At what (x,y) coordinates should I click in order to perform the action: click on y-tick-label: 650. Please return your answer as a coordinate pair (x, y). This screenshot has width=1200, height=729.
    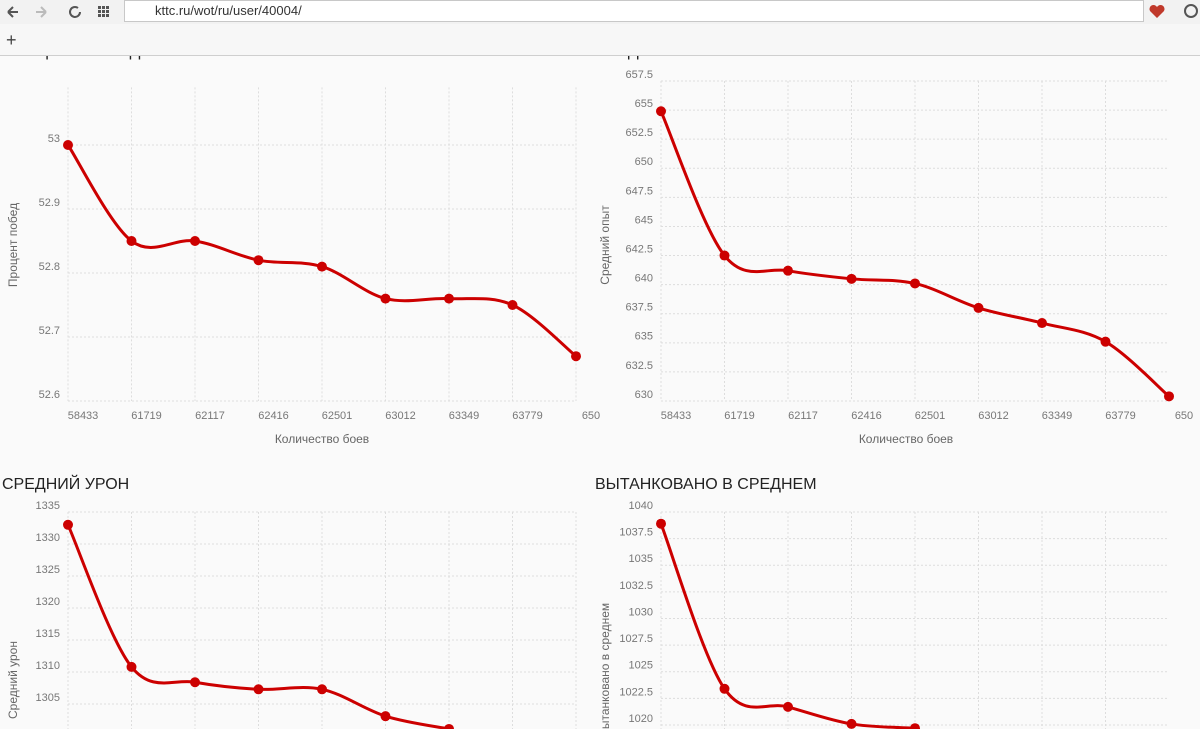
    Looking at the image, I should click on (644, 162).